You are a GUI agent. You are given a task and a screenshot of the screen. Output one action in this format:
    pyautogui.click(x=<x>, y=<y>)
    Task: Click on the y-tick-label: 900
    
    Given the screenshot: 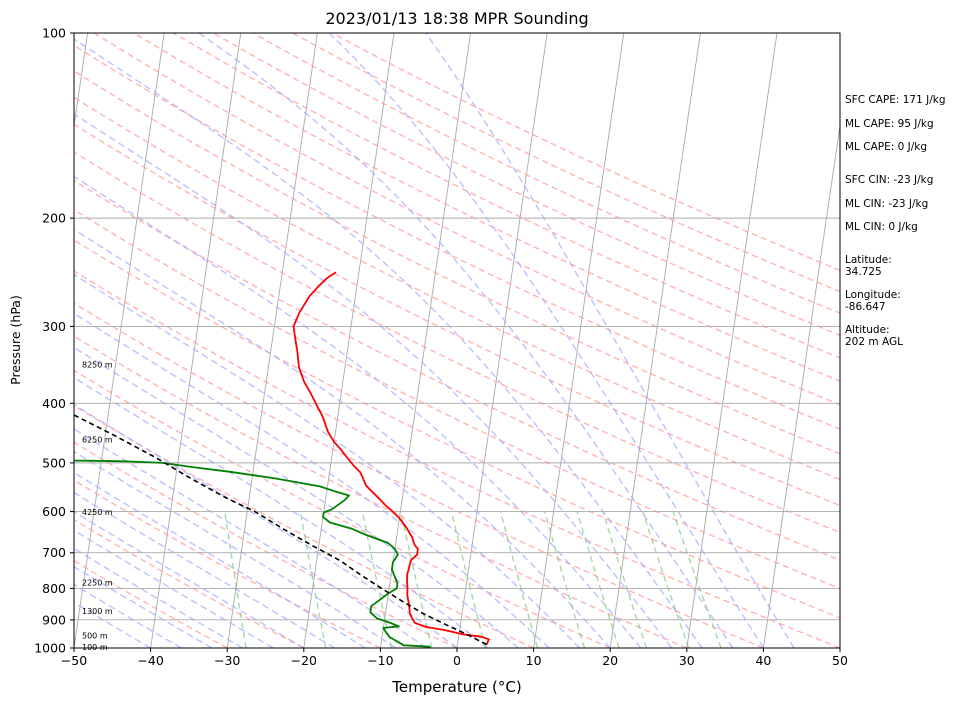 What is the action you would take?
    pyautogui.click(x=54, y=619)
    